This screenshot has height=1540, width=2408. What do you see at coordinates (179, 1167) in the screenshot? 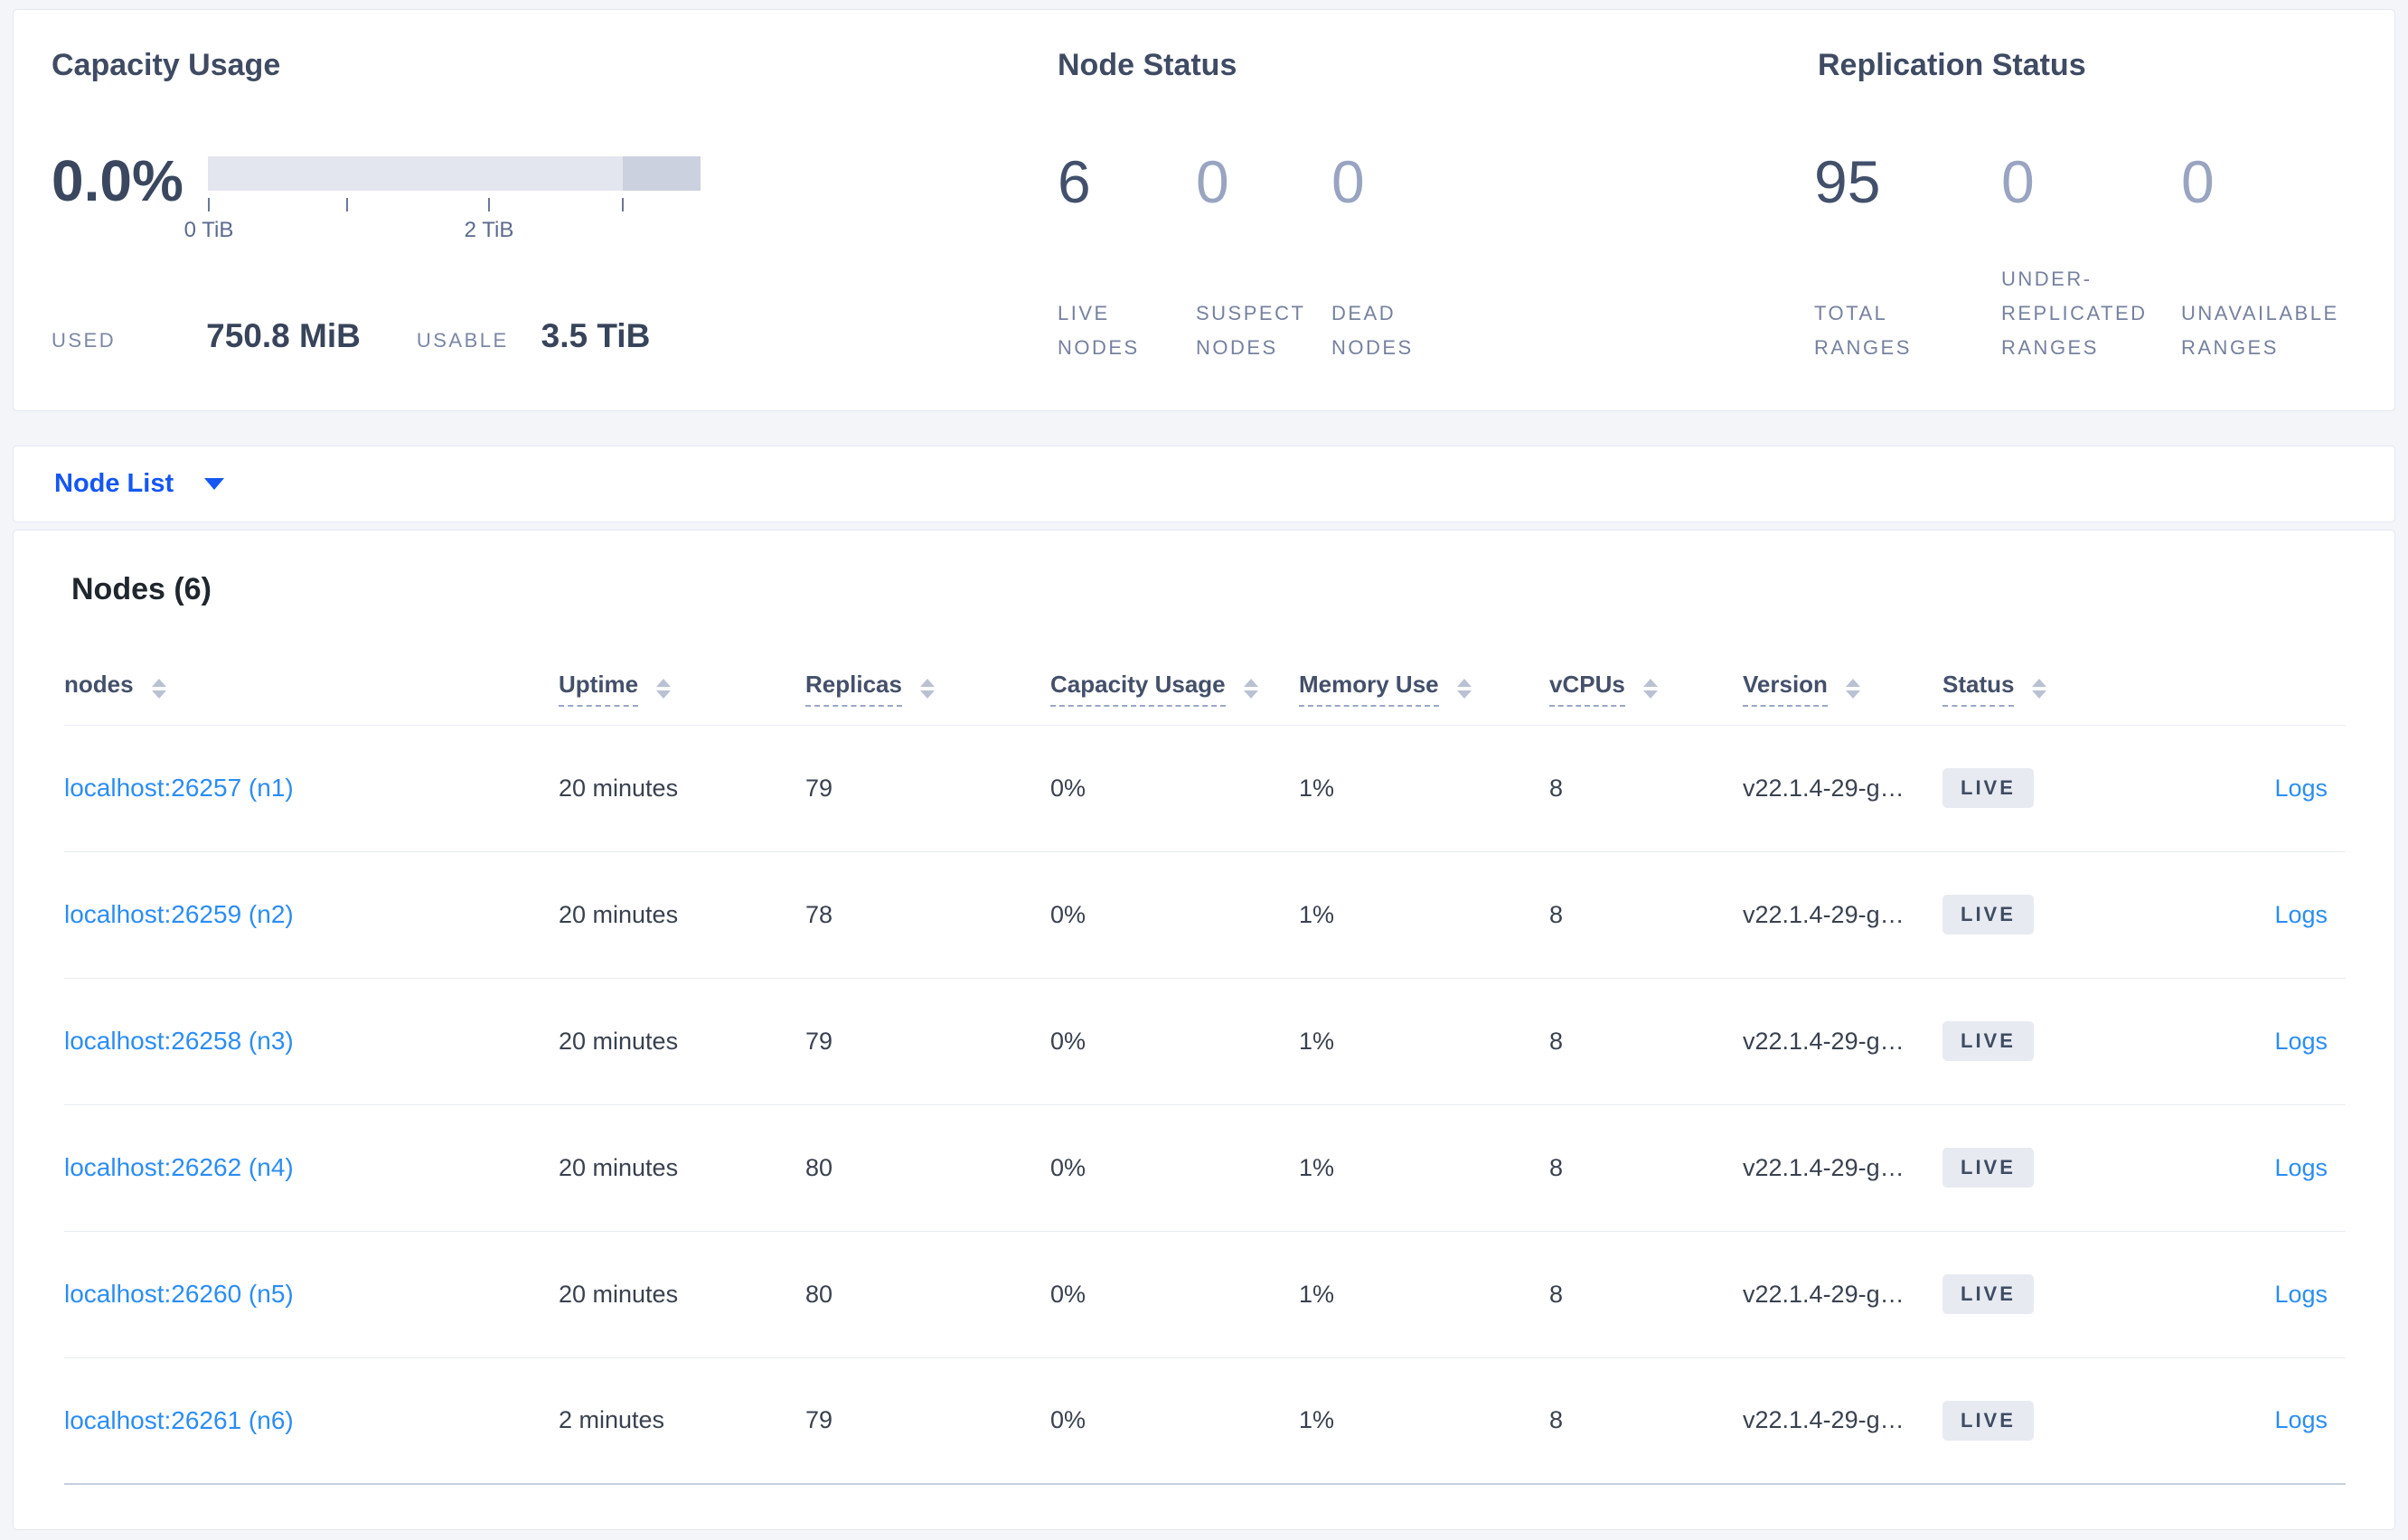
I see `node-link: localhost:26262 (n4)` at bounding box center [179, 1167].